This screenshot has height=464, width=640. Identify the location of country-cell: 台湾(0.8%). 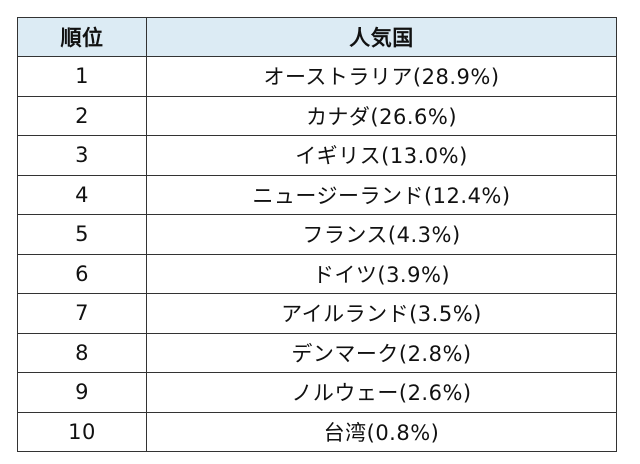
(381, 431).